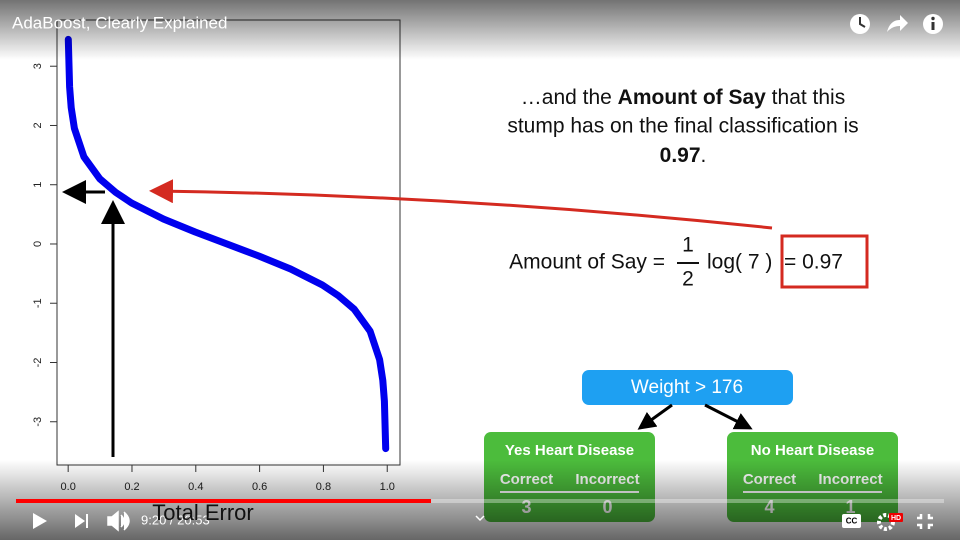 This screenshot has height=540, width=960. What do you see at coordinates (688, 245) in the screenshot?
I see `equation-text: 1` at bounding box center [688, 245].